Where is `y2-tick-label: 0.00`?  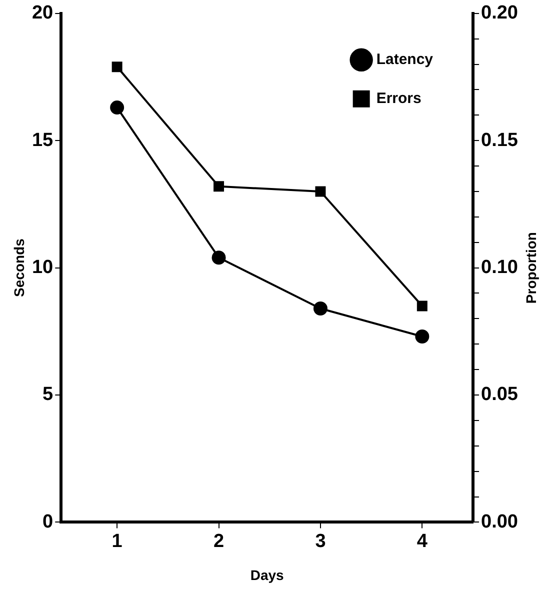
y2-tick-label: 0.00 is located at coordinates (499, 521).